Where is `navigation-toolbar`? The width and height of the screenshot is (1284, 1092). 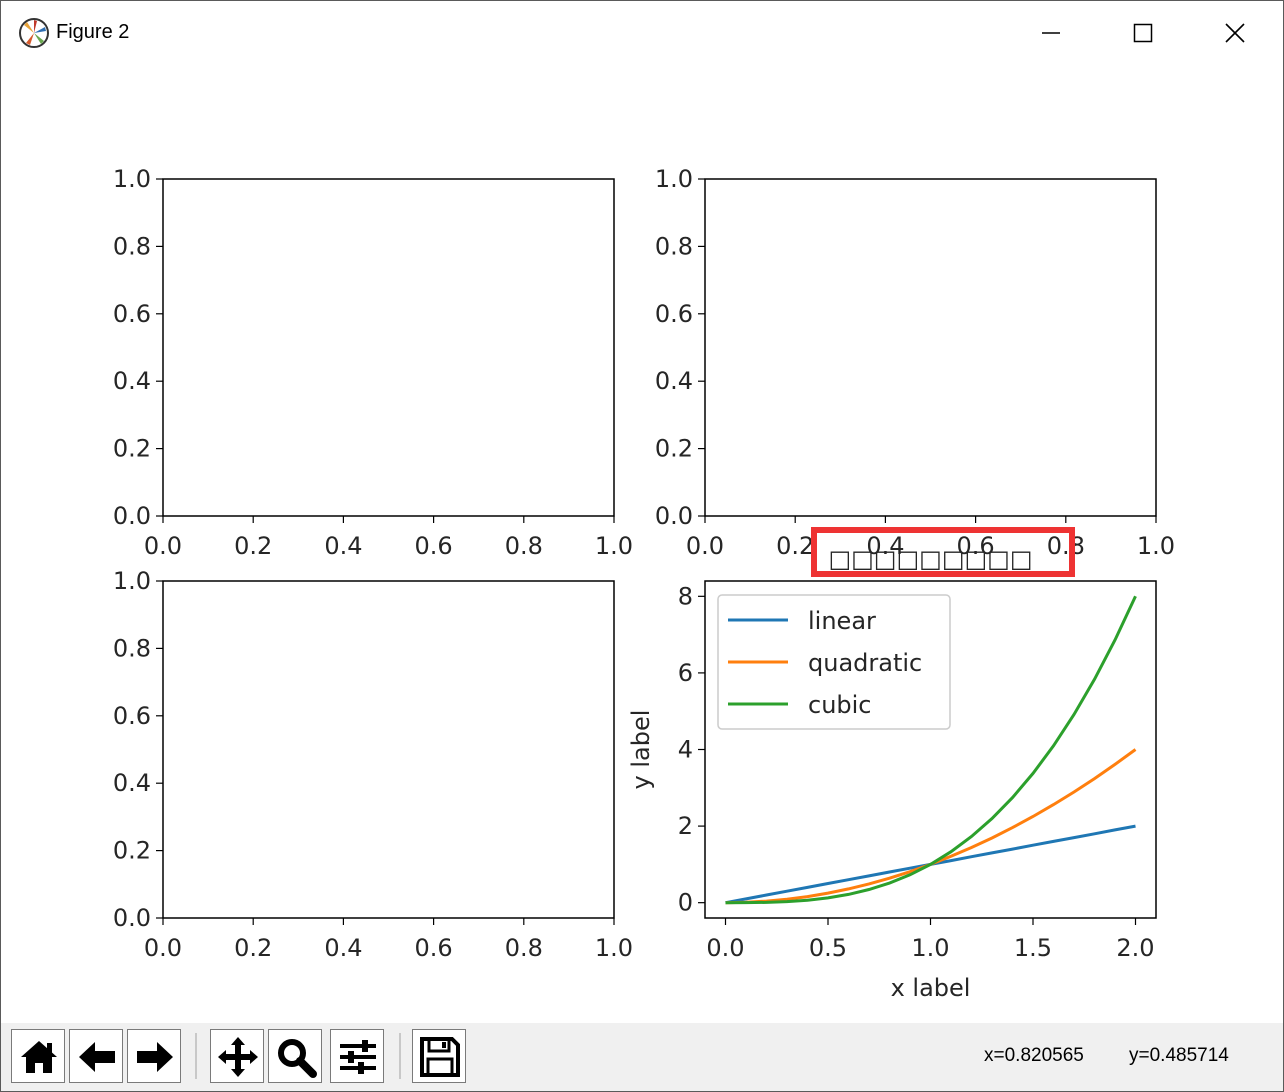
navigation-toolbar is located at coordinates (642, 1057).